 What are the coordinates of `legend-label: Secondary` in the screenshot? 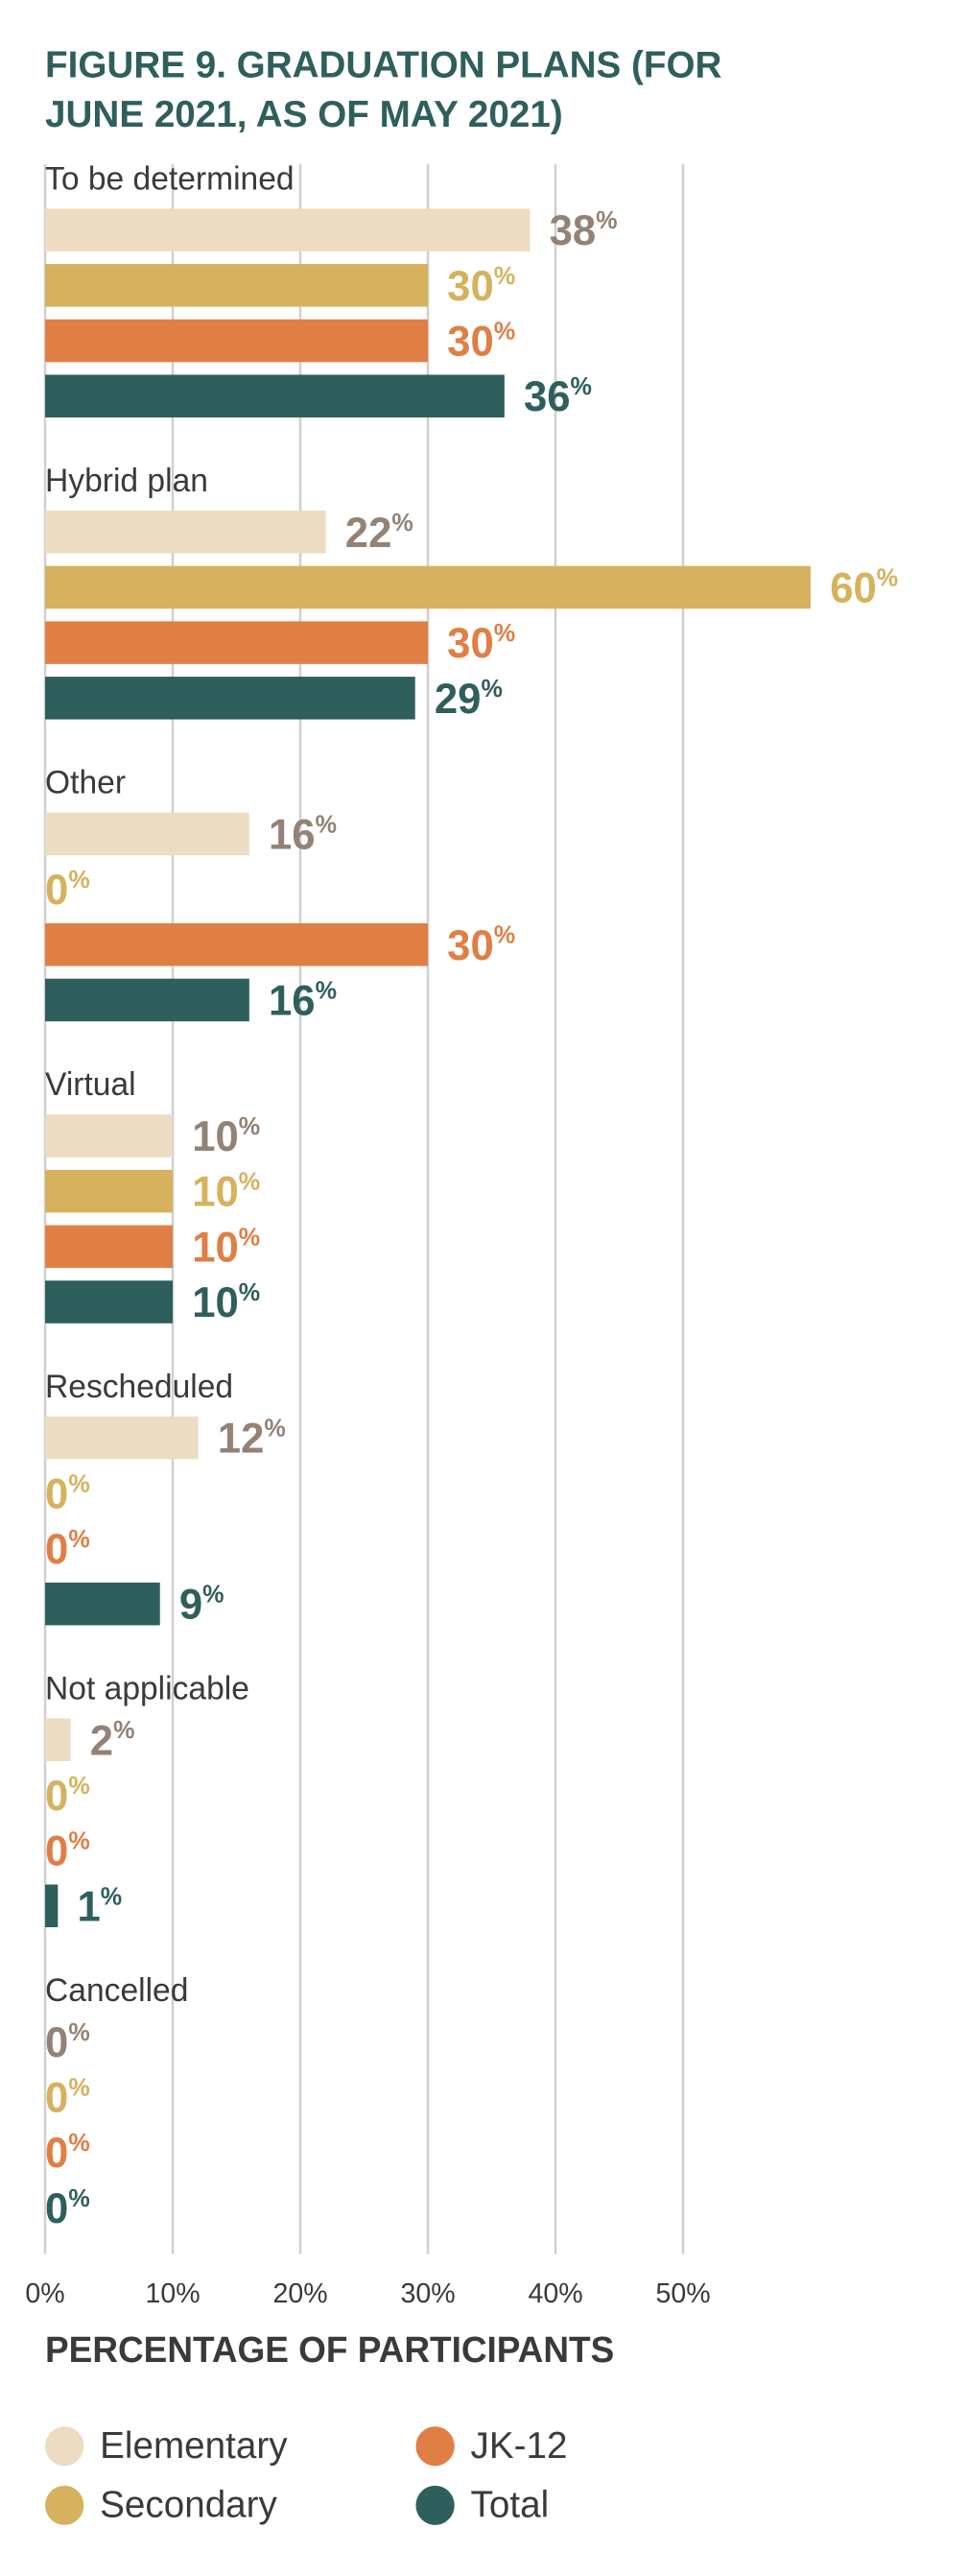 It's located at (189, 2504).